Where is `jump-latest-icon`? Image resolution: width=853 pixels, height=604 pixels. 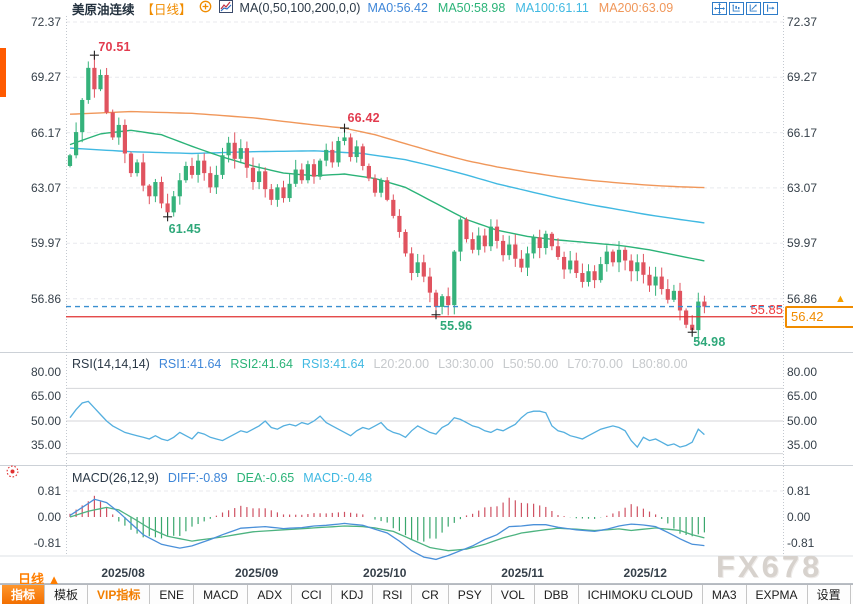 jump-latest-icon is located at coordinates (770, 8).